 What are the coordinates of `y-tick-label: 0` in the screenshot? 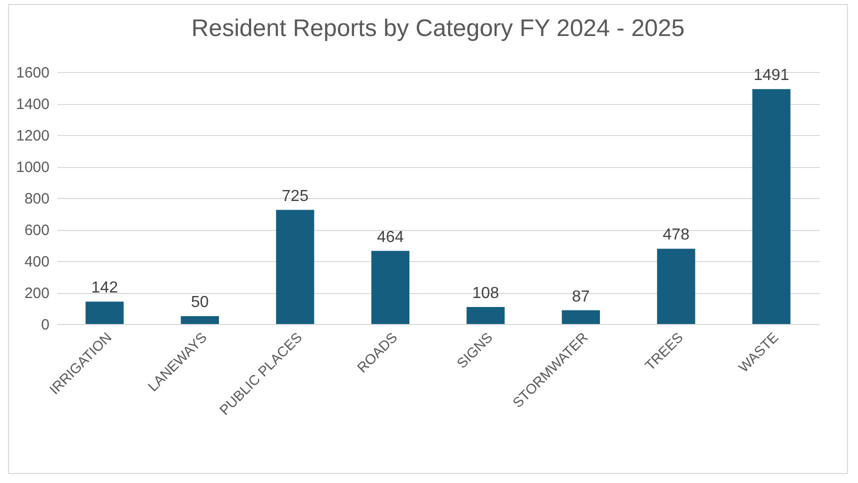 It's located at (45, 325).